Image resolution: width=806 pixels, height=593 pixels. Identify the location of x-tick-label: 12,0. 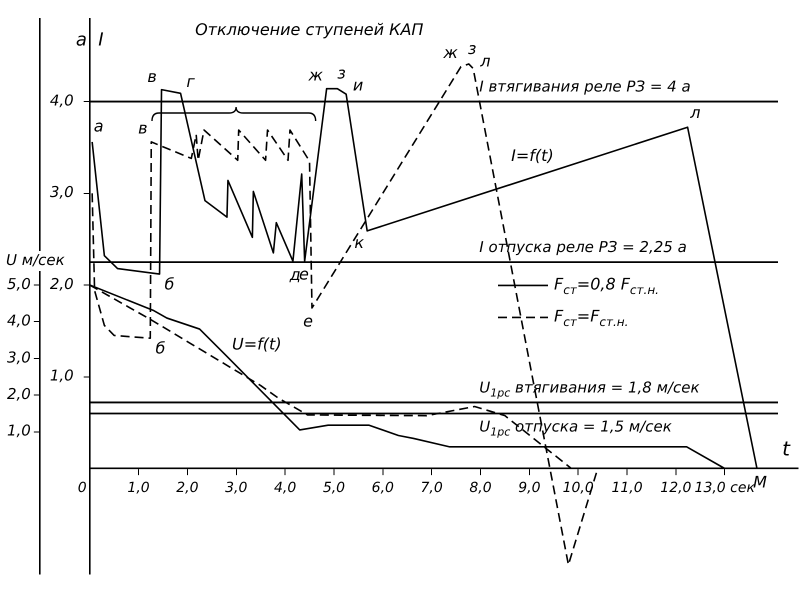
(676, 488).